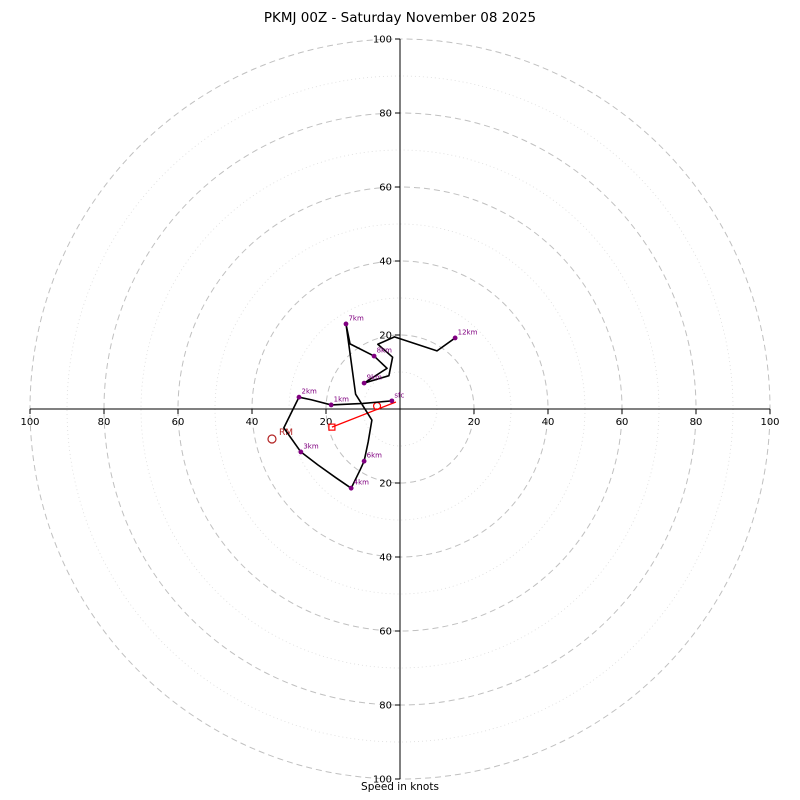  Describe the element at coordinates (311, 446) in the screenshot. I see `height-marker-label: 3km` at that location.